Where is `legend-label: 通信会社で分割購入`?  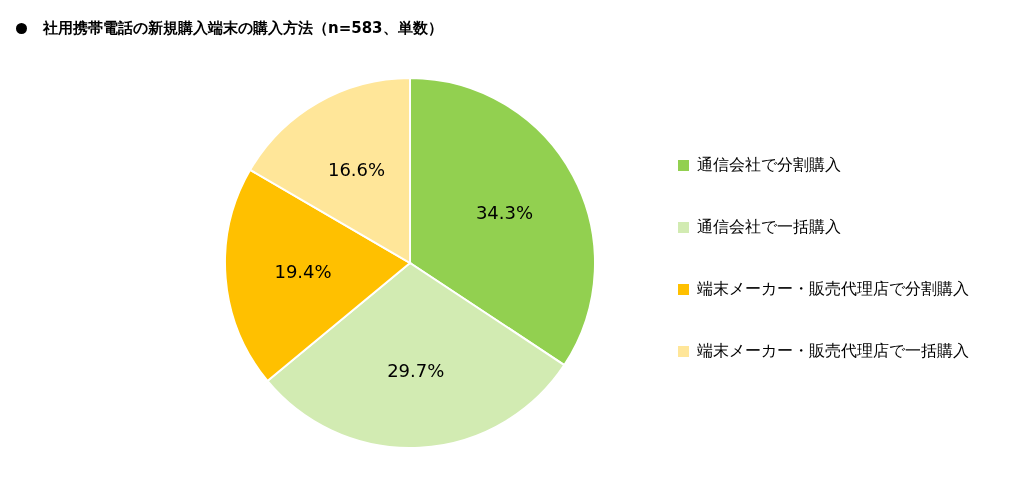 legend-label: 通信会社で分割購入 is located at coordinates (769, 165).